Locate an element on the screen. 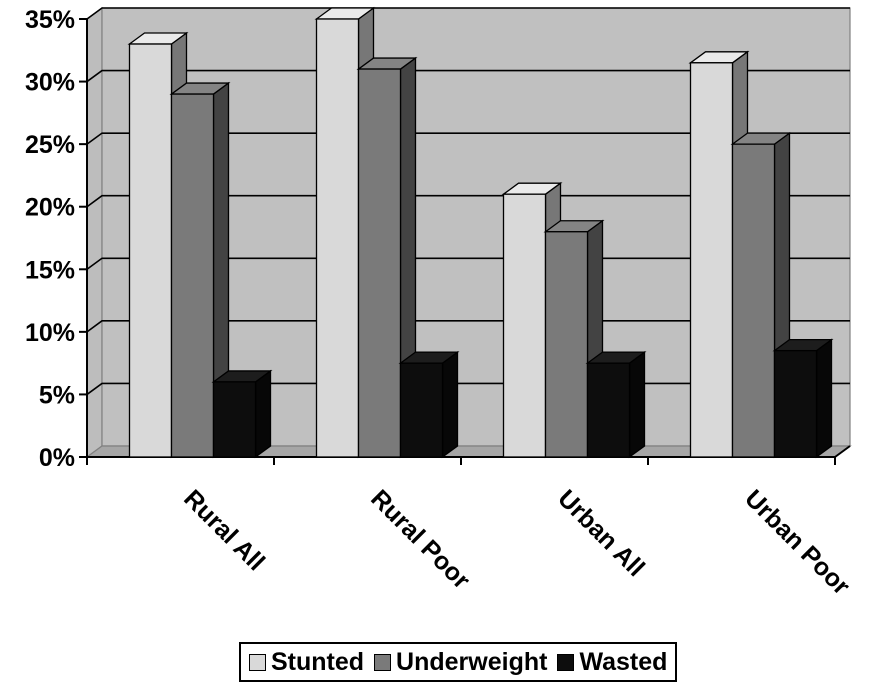 This screenshot has height=686, width=877. bar-wasted-rural-all is located at coordinates (242, 414).